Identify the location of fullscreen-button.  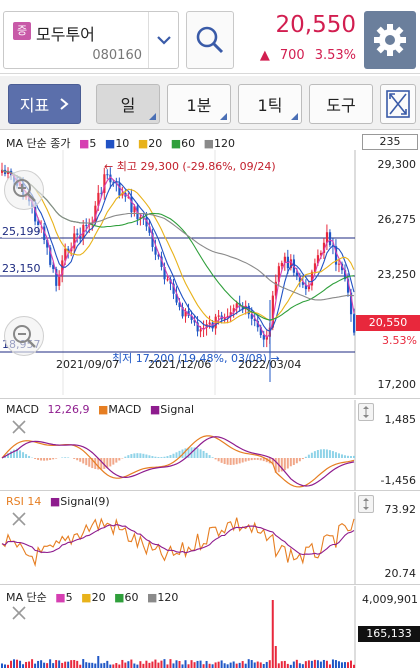
(398, 104).